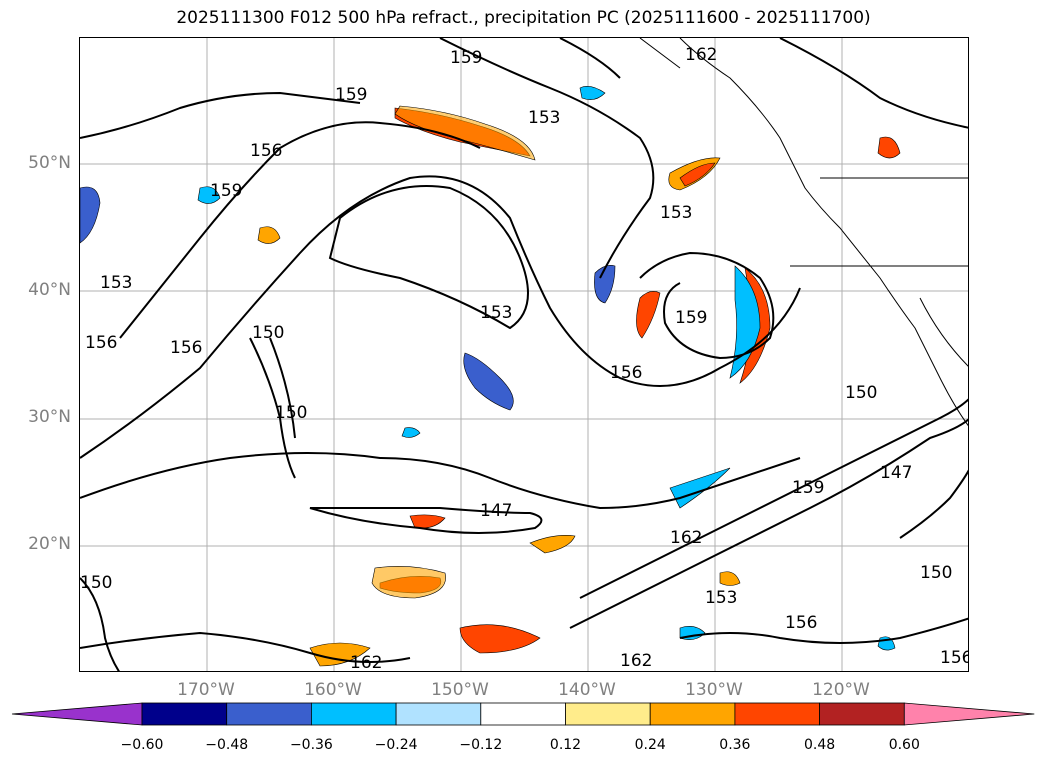 This screenshot has height=765, width=1047. Describe the element at coordinates (49, 544) in the screenshot. I see `lat-label: 20°N` at that location.